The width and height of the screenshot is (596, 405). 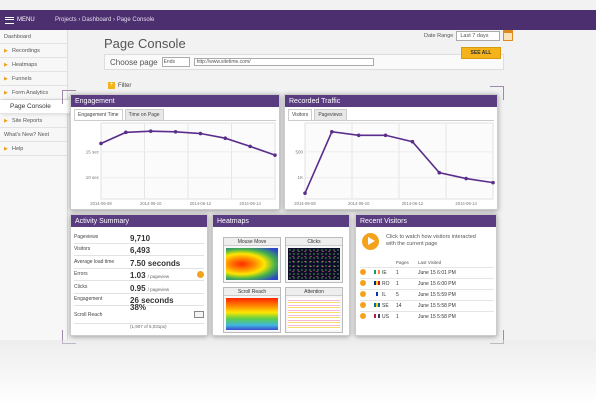 I want to click on activity-value-group: 0.95/ pageview, so click(x=149, y=287).